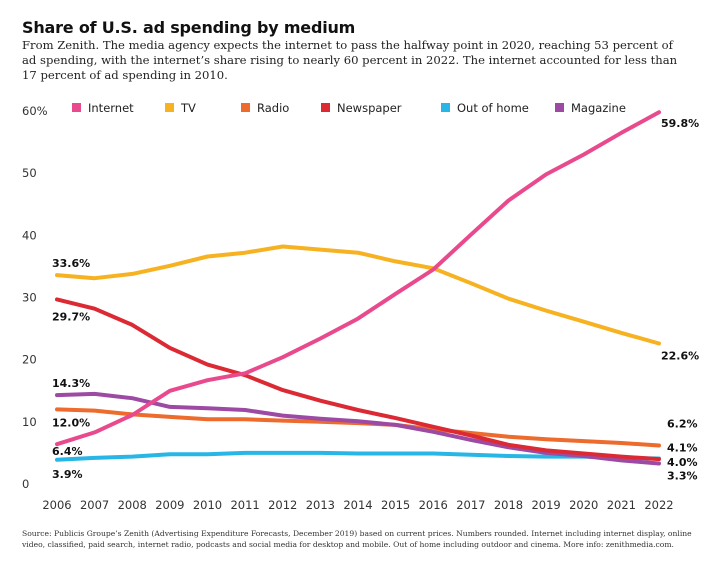  I want to click on x-tick-label: 2022, so click(658, 505).